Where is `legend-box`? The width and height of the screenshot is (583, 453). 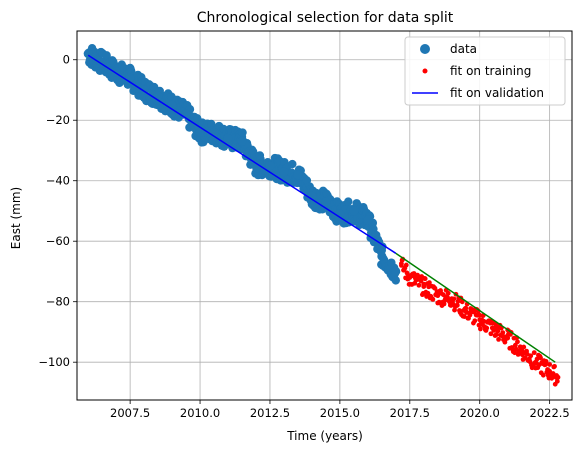
legend-box is located at coordinates (485, 71).